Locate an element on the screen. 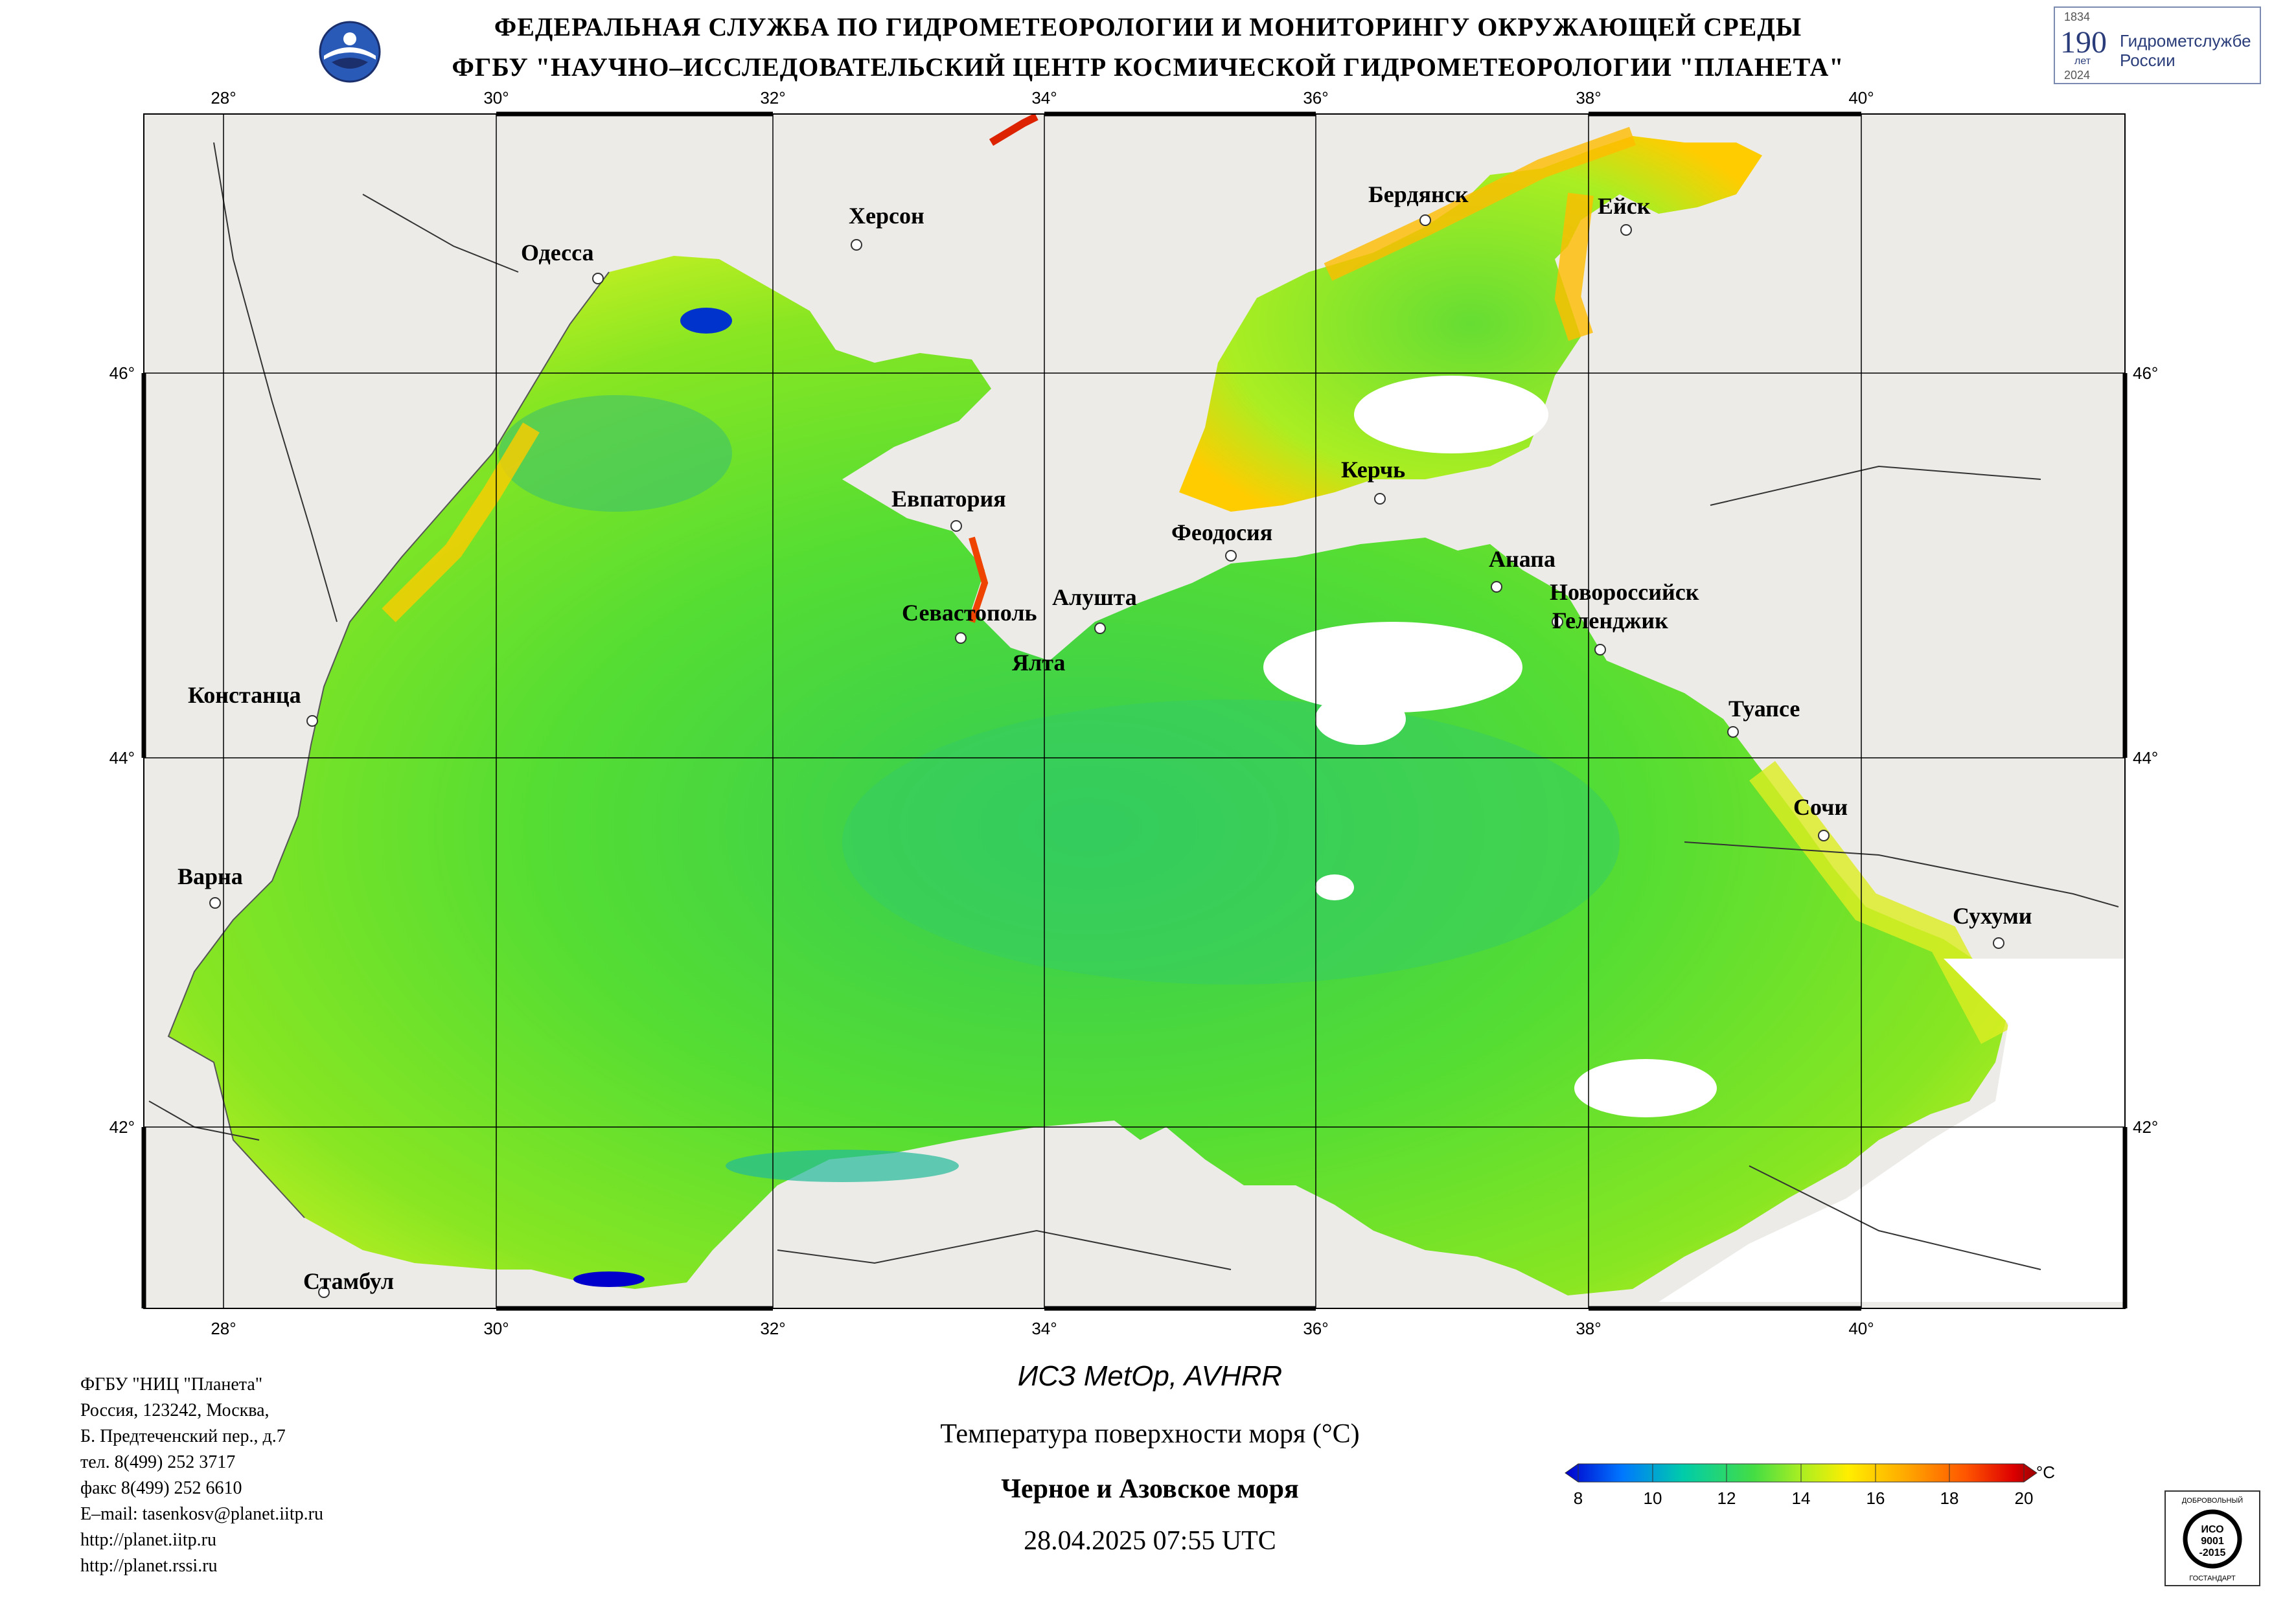 Image resolution: width=2296 pixels, height=1607 pixels. city-label-odessa: Одесса is located at coordinates (557, 253).